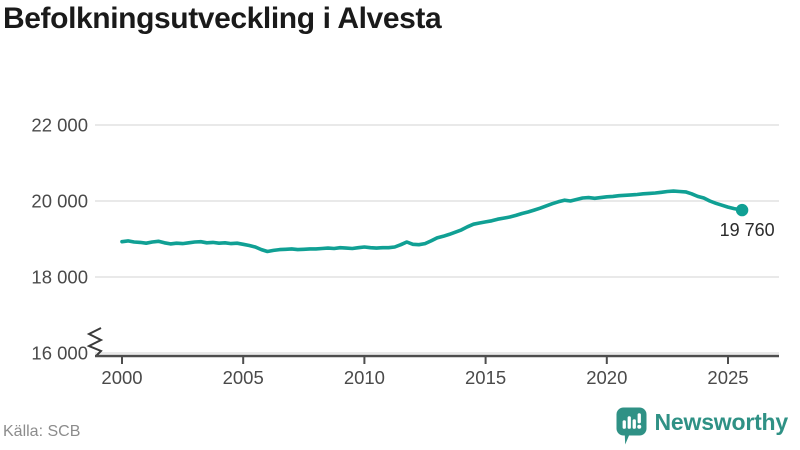 This screenshot has width=800, height=450. I want to click on y-tick-label: 18 000, so click(59, 277).